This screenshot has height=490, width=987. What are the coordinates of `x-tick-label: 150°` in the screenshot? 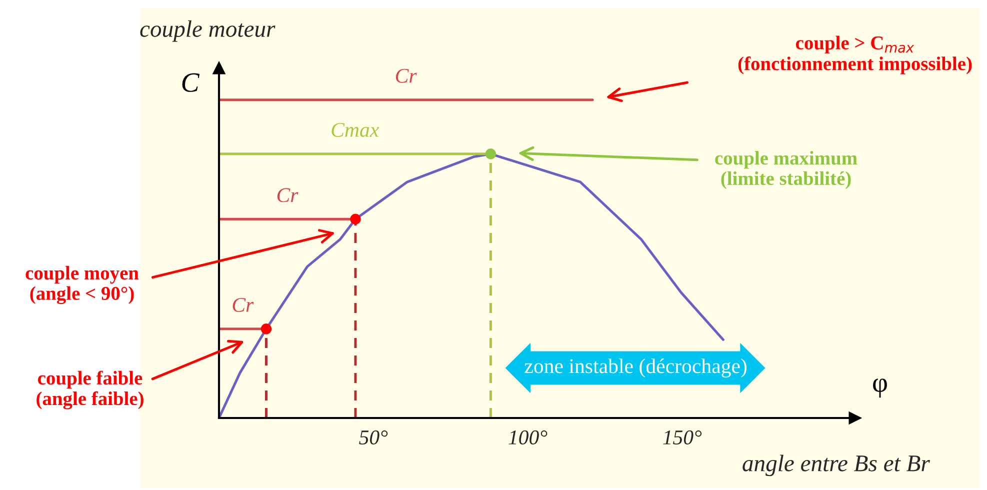 It's located at (682, 437).